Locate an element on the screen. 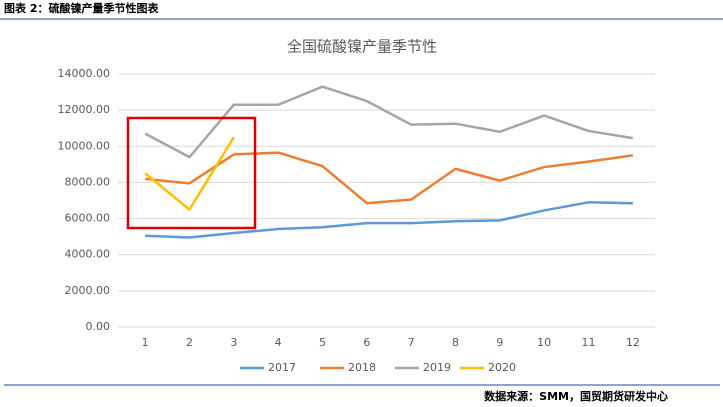 The height and width of the screenshot is (407, 723). y-tick-label: 2000.00 is located at coordinates (88, 290).